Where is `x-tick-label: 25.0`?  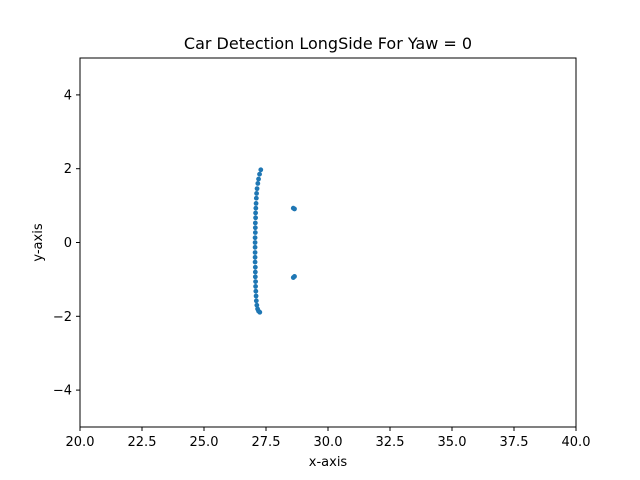 x-tick-label: 25.0 is located at coordinates (204, 442).